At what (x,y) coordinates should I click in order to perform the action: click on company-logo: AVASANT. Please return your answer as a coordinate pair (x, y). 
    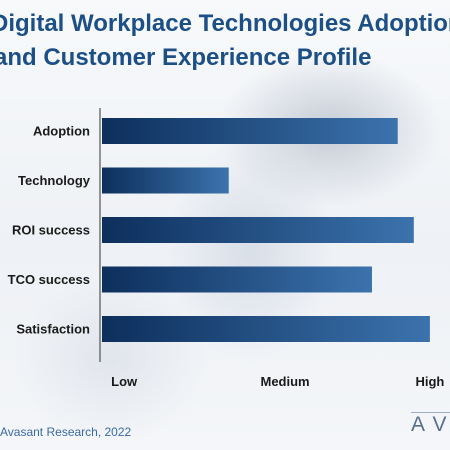
    Looking at the image, I should click on (430, 431).